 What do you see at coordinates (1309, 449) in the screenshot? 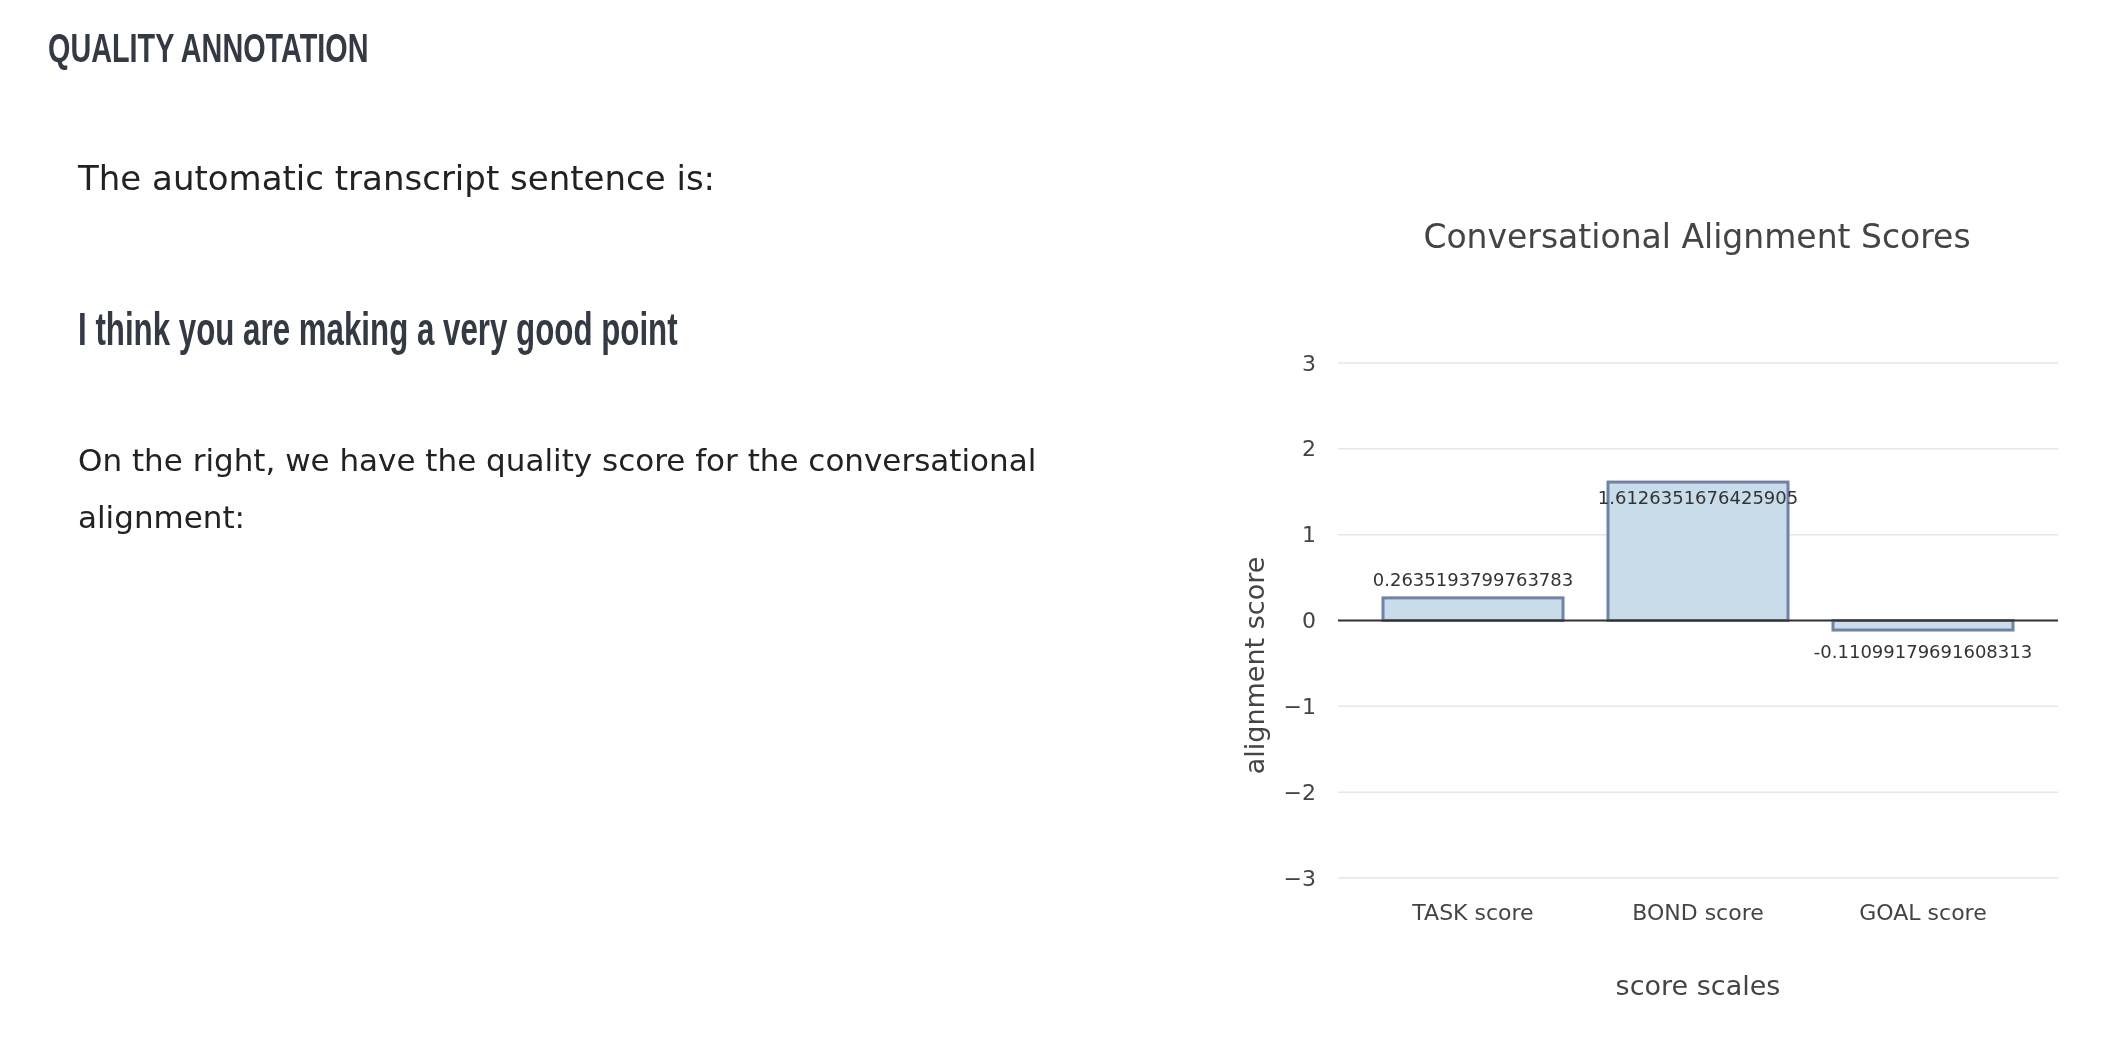
I see `y-tick-label: 2` at bounding box center [1309, 449].